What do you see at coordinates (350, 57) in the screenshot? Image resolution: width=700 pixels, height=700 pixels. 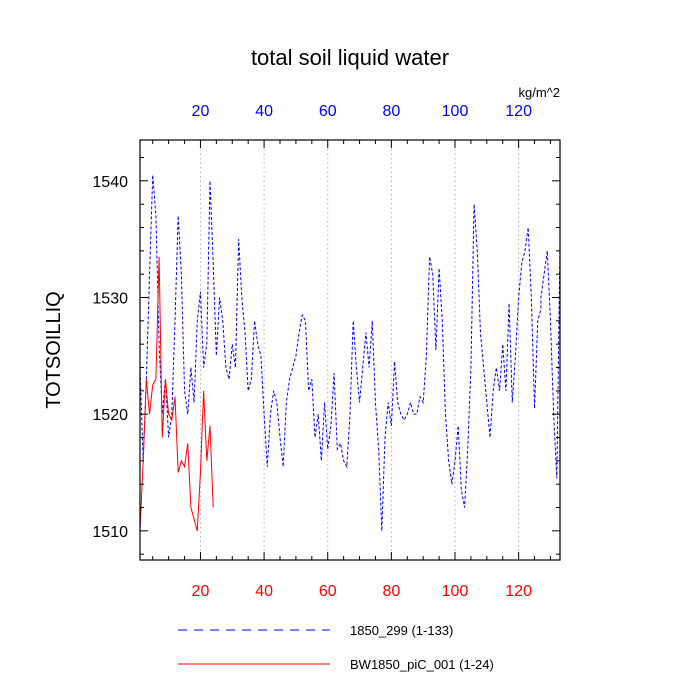 I see `chart-title: total soil liquid water` at bounding box center [350, 57].